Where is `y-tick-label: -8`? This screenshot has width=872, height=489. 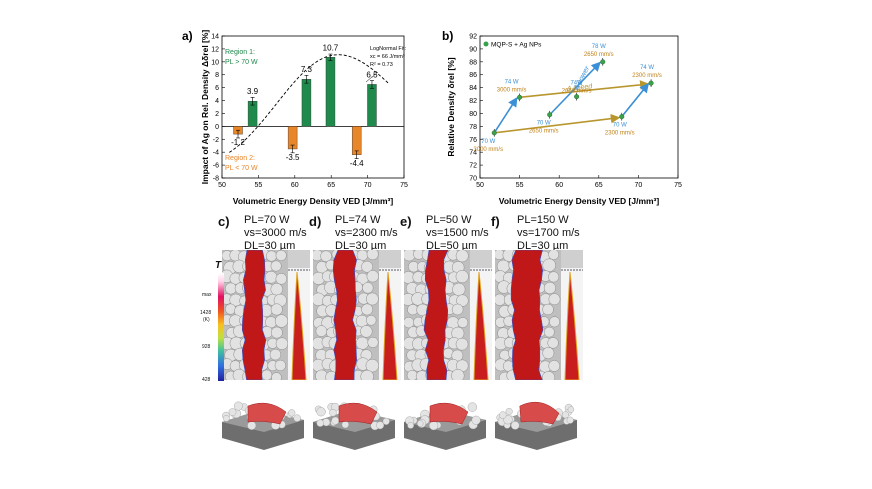 y-tick-label: -8 is located at coordinates (216, 179).